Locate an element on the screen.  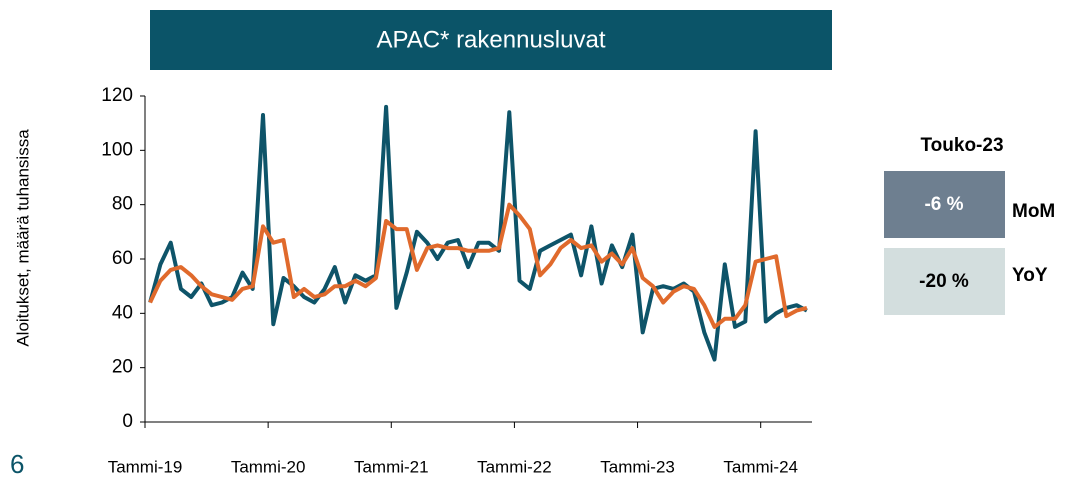
x-tick-label: Tammi-22 is located at coordinates (514, 466).